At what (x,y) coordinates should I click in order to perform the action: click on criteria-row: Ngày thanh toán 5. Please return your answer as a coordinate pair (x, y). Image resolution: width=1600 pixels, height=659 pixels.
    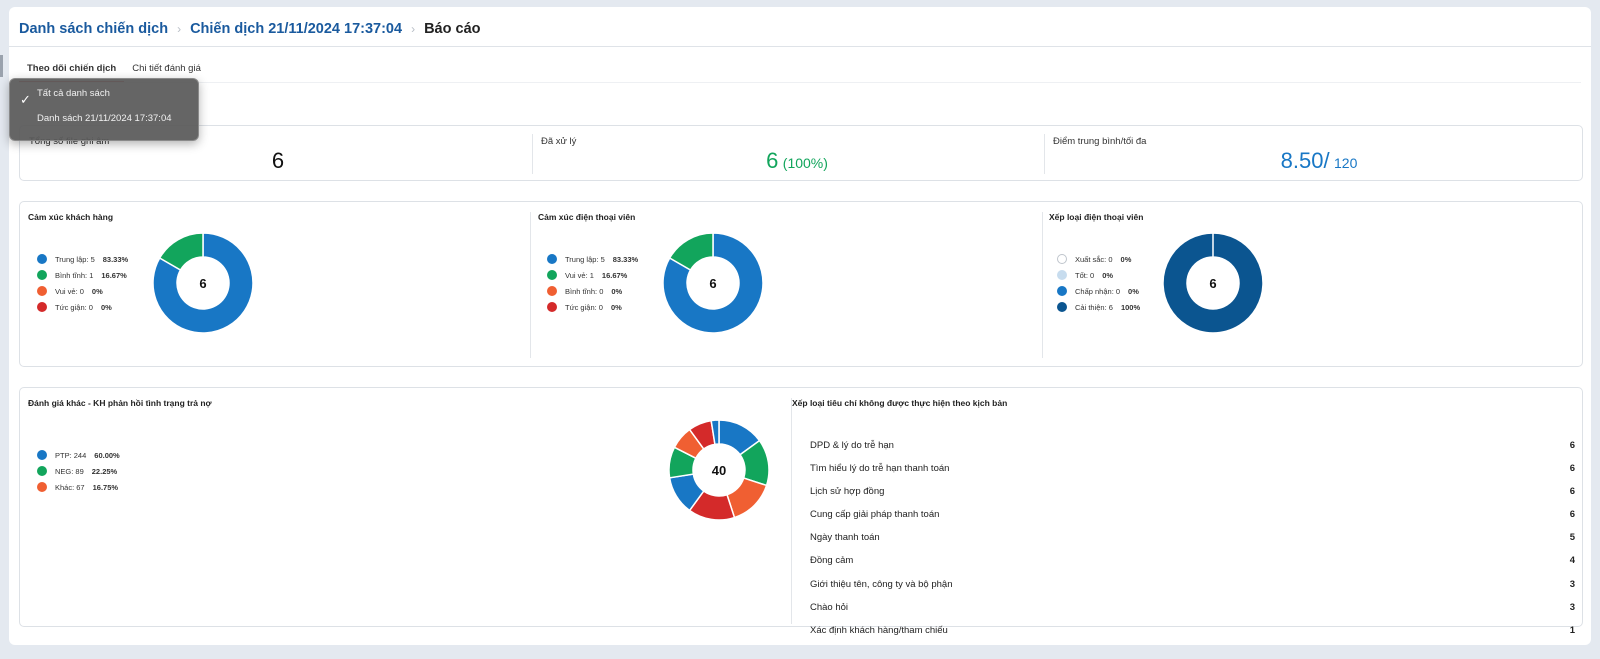
    Looking at the image, I should click on (1192, 543).